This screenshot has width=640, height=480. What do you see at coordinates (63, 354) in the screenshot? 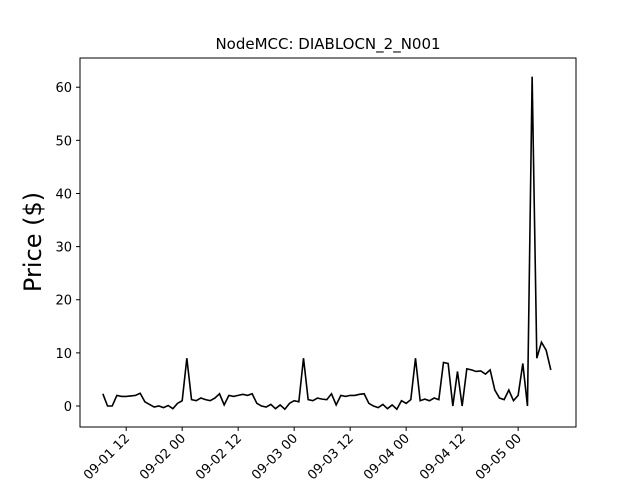
I see `y-tick-label: 10` at bounding box center [63, 354].